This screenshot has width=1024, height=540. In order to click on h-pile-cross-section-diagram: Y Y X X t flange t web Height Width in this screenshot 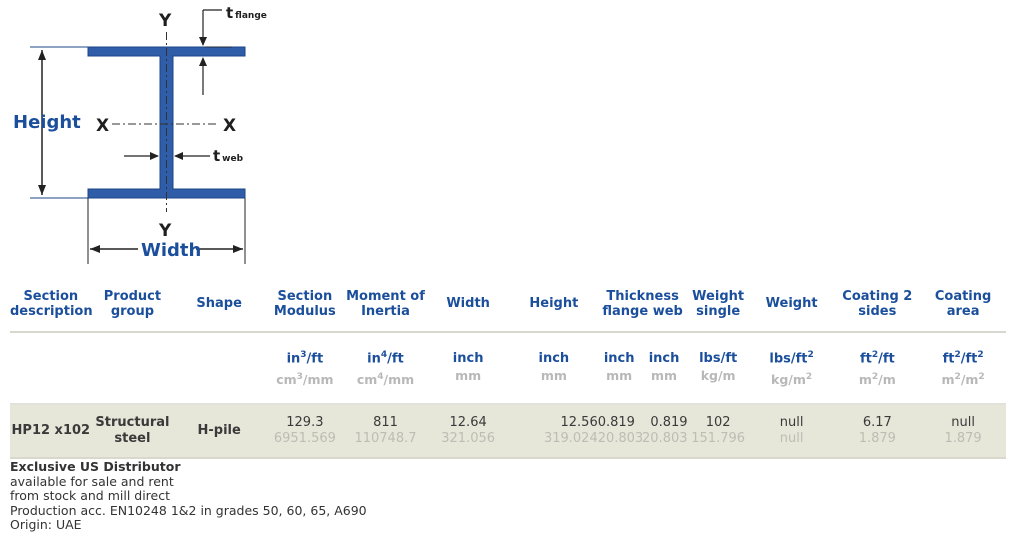, I will do `click(140, 134)`.